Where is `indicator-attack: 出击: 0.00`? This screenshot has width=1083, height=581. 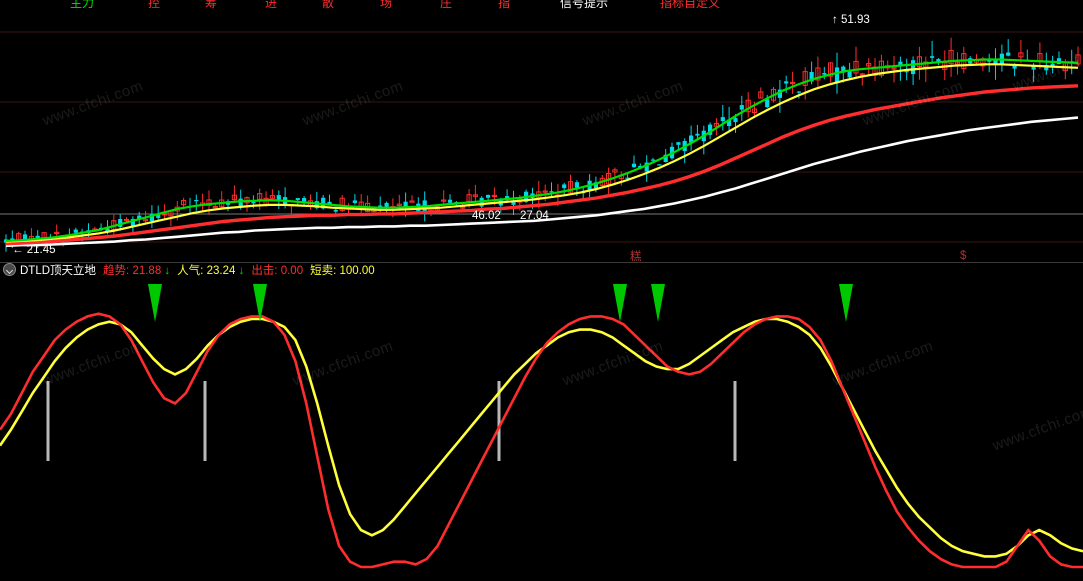
indicator-attack: 出击: 0.00 is located at coordinates (277, 270).